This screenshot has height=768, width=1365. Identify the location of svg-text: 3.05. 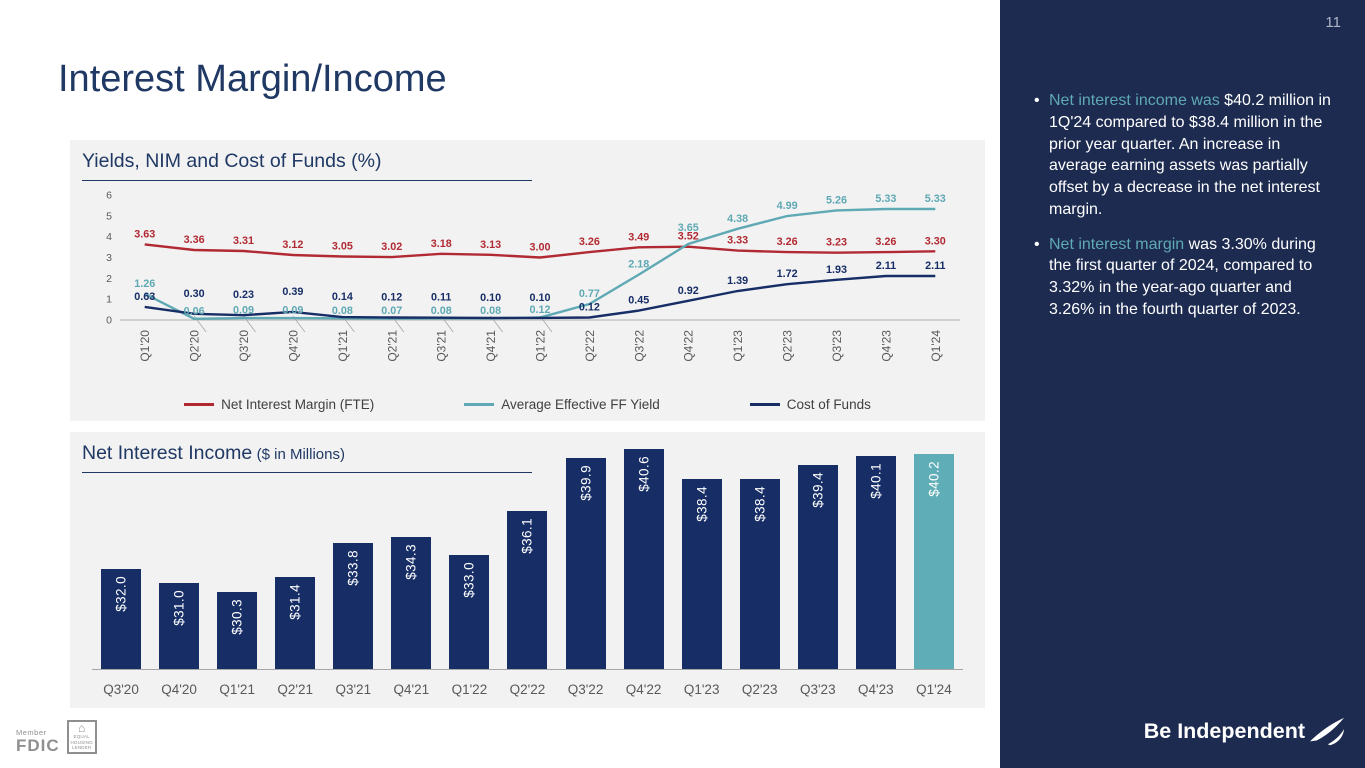
(342, 247).